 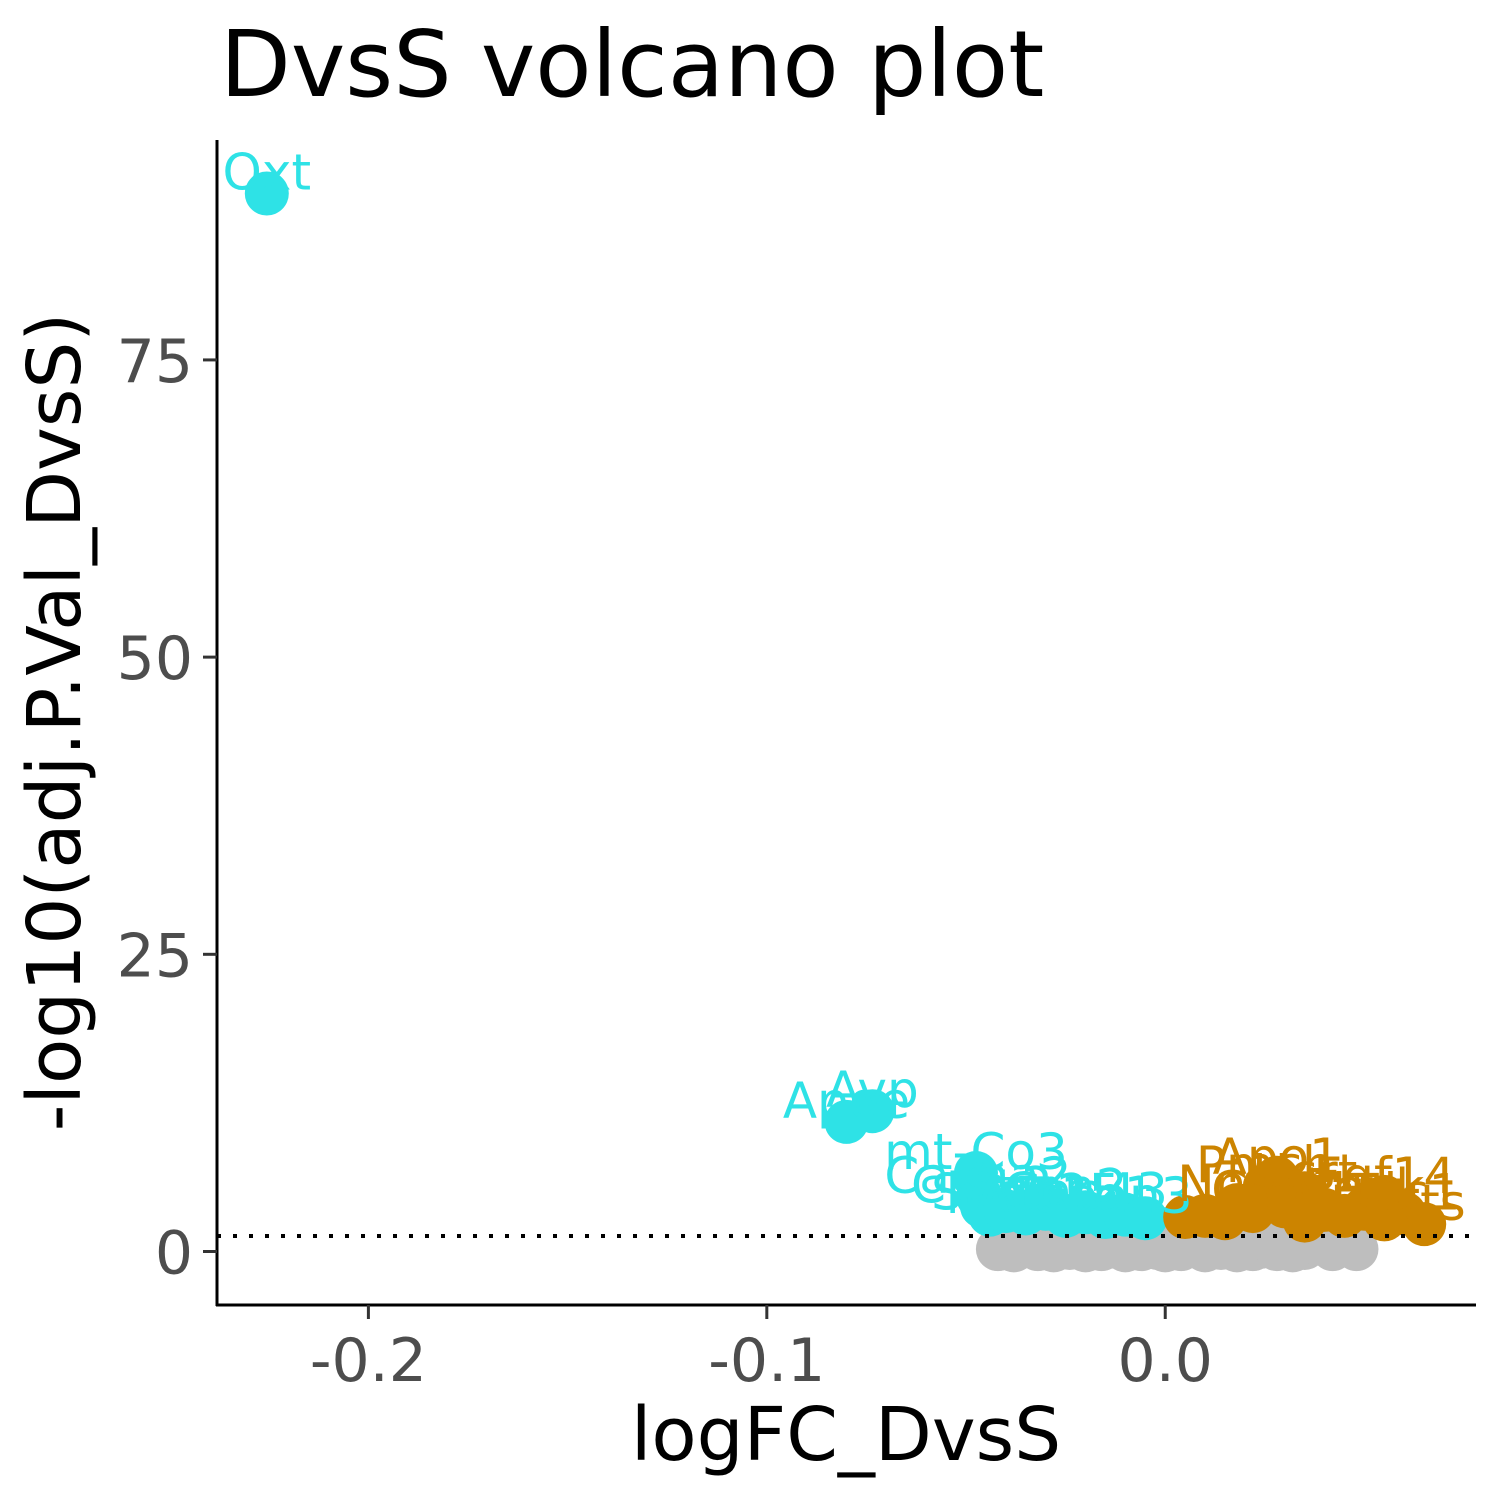 I want to click on point-label-up-7: Cartpt, so click(x=1324, y=1189).